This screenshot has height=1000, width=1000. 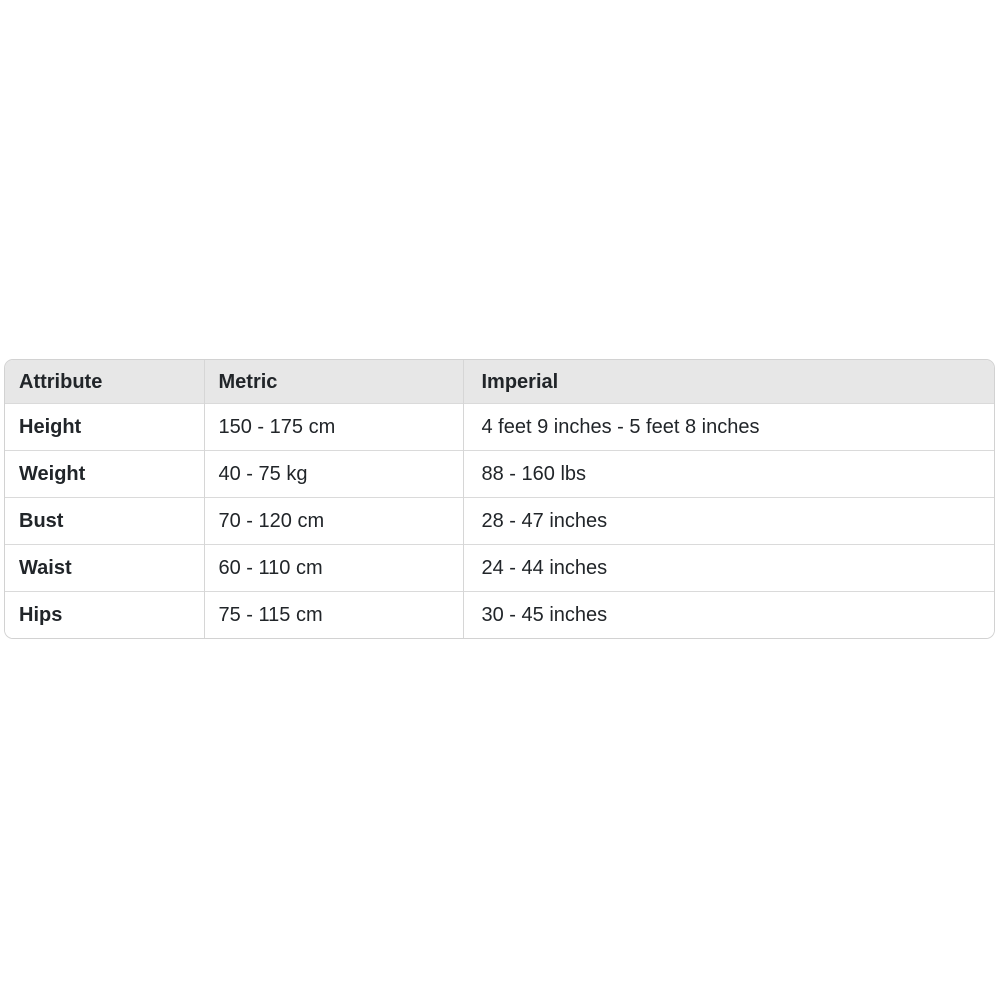 What do you see at coordinates (333, 568) in the screenshot?
I see `metric-cell: 60 - 110 cm` at bounding box center [333, 568].